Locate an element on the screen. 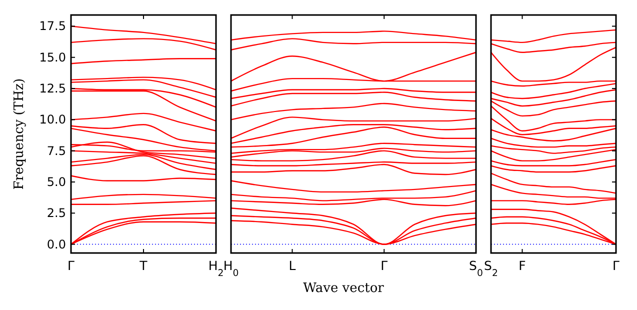 The width and height of the screenshot is (637, 310). y-tick-label: 5.0 is located at coordinates (56, 181).